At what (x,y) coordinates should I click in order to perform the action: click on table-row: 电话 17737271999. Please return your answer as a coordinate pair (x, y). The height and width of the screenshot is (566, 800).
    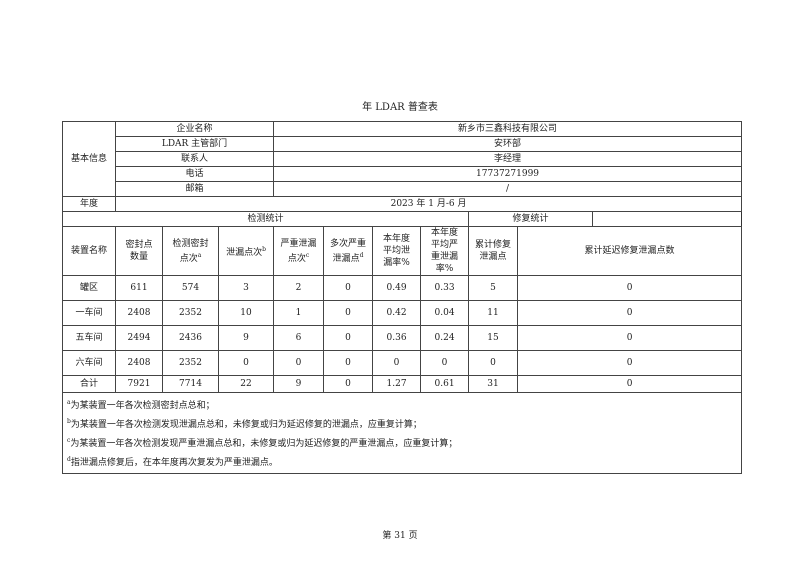
    Looking at the image, I should click on (403, 174).